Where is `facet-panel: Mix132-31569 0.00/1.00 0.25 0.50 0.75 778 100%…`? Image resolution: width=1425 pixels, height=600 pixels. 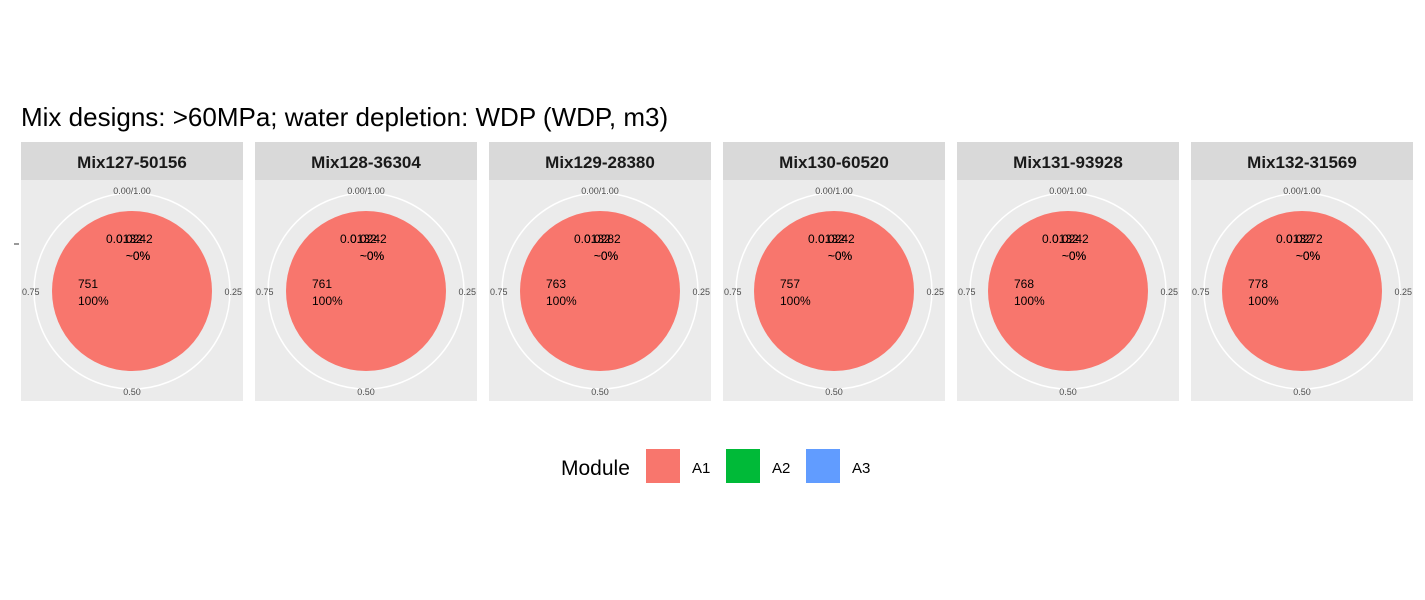
facet-panel: Mix132-31569 0.00/1.00 0.25 0.50 0.75 778 100%… is located at coordinates (1302, 271).